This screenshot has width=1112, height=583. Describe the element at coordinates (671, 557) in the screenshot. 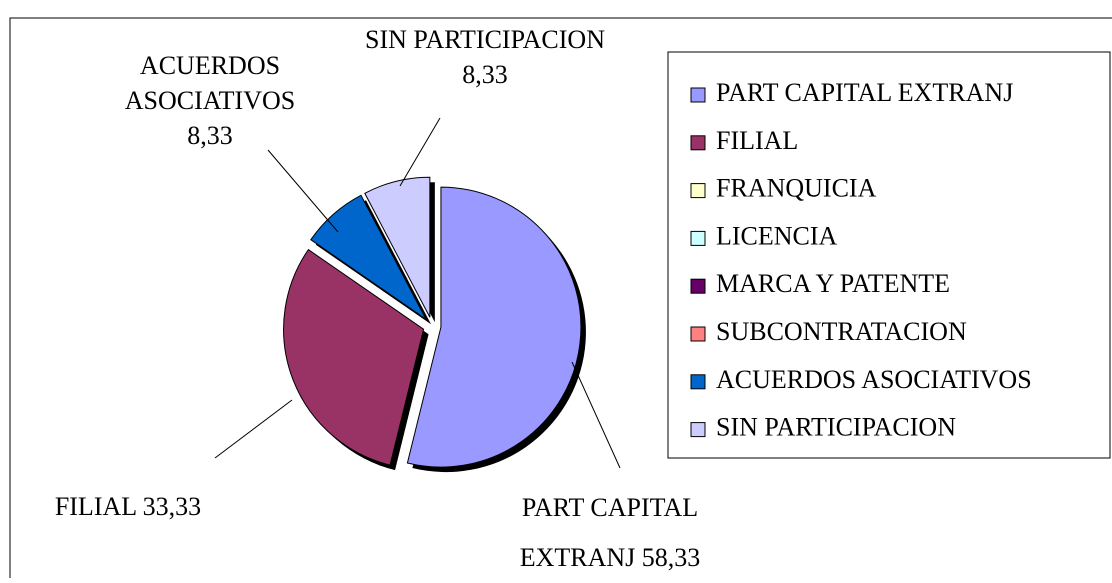

I see `data-label-value: 58,33` at that location.